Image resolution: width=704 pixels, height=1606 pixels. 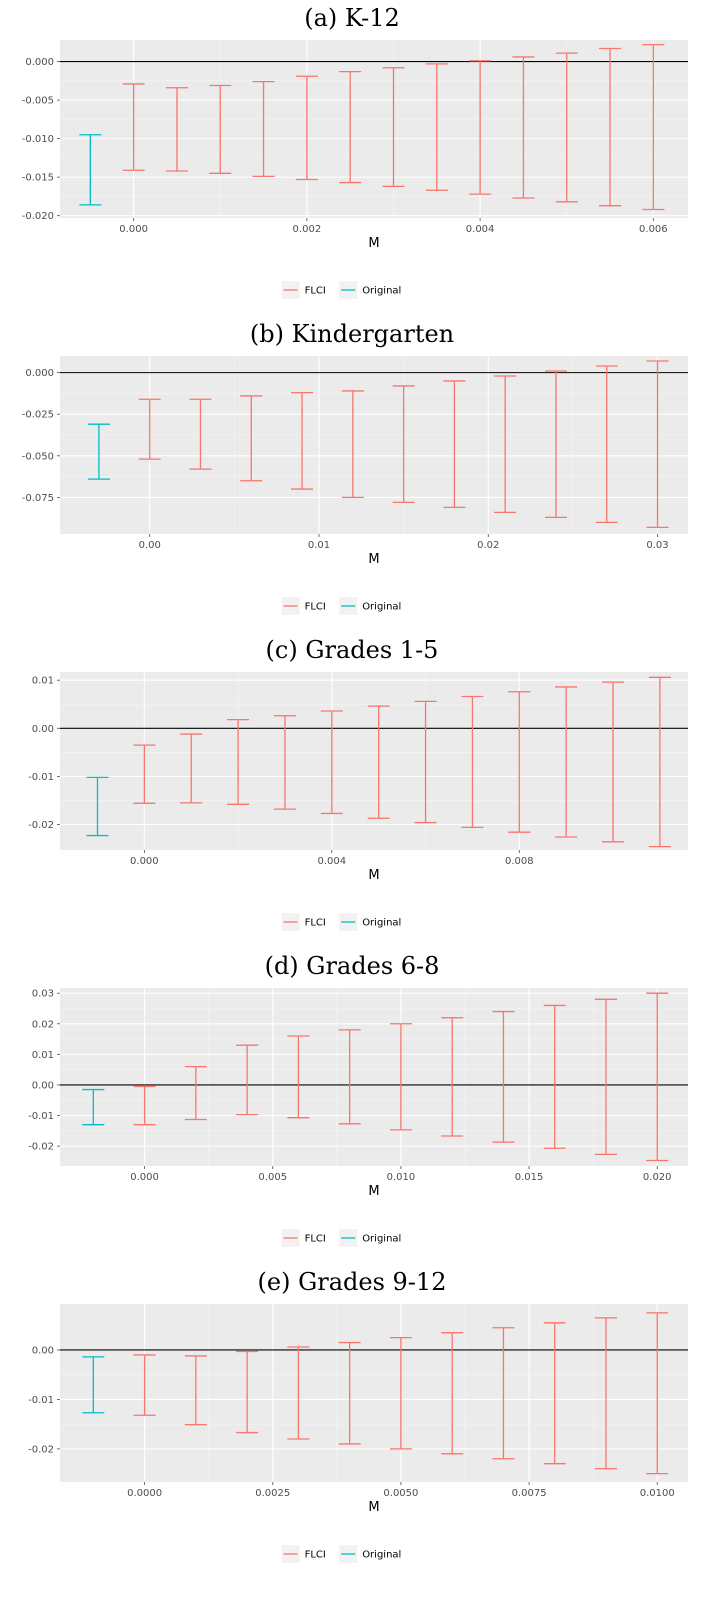 What do you see at coordinates (374, 761) in the screenshot?
I see `plot-background` at bounding box center [374, 761].